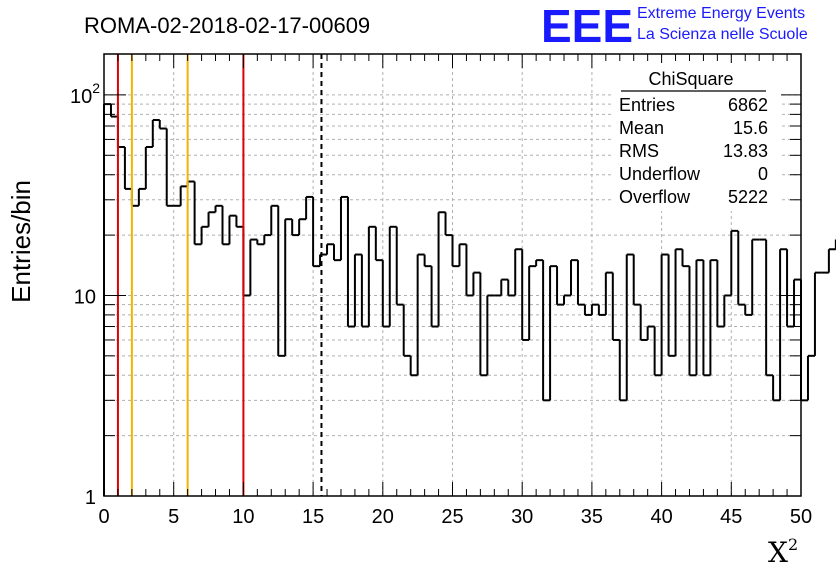 The height and width of the screenshot is (572, 836). What do you see at coordinates (592, 517) in the screenshot?
I see `x-tick-label: 35` at bounding box center [592, 517].